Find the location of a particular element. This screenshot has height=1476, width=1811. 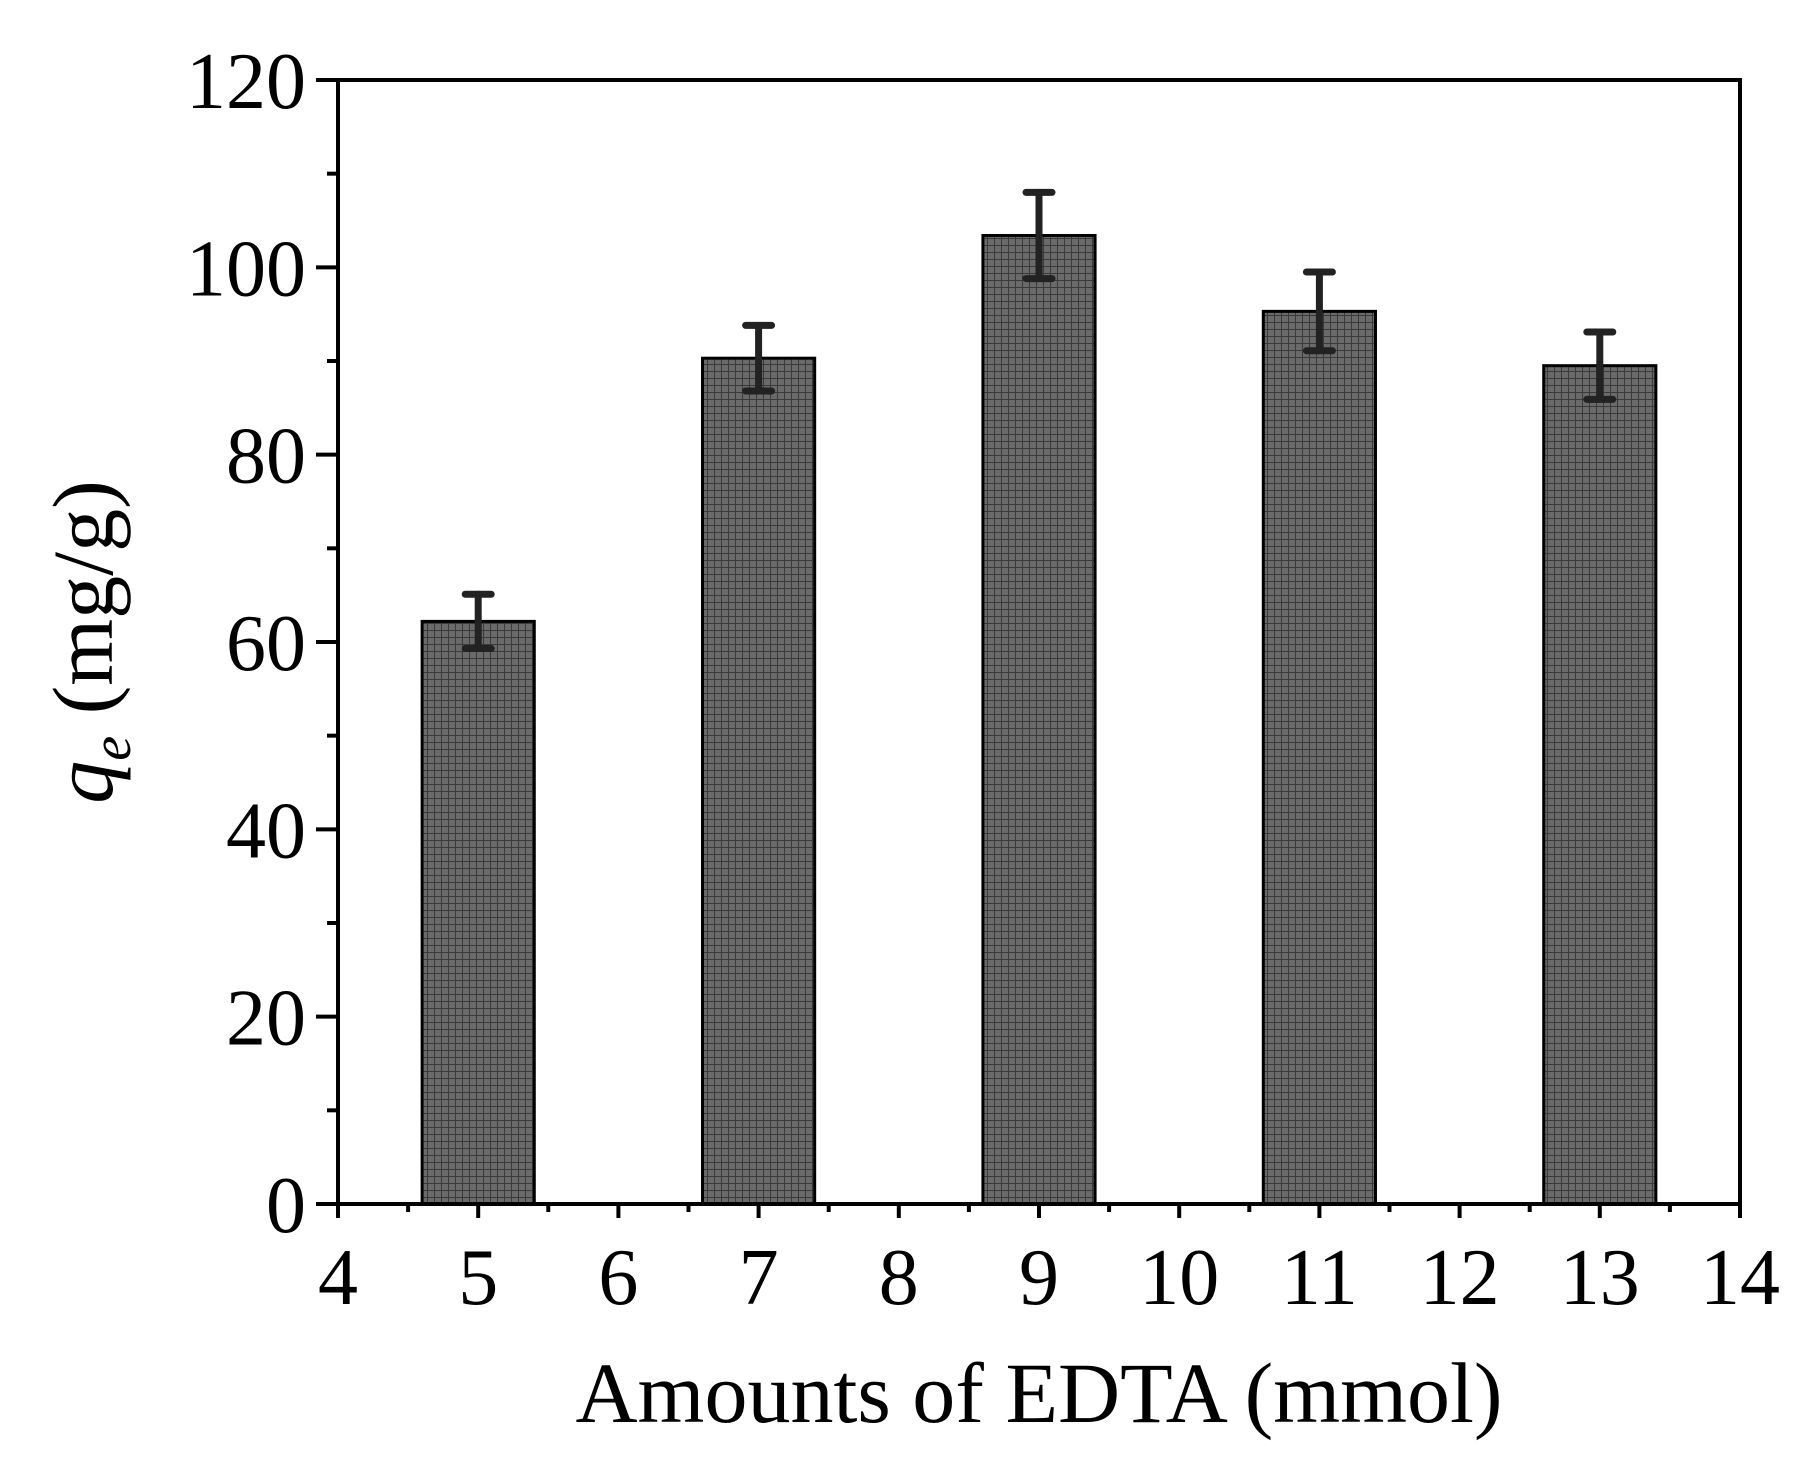

y-tick-label: 120 is located at coordinates (246, 82).